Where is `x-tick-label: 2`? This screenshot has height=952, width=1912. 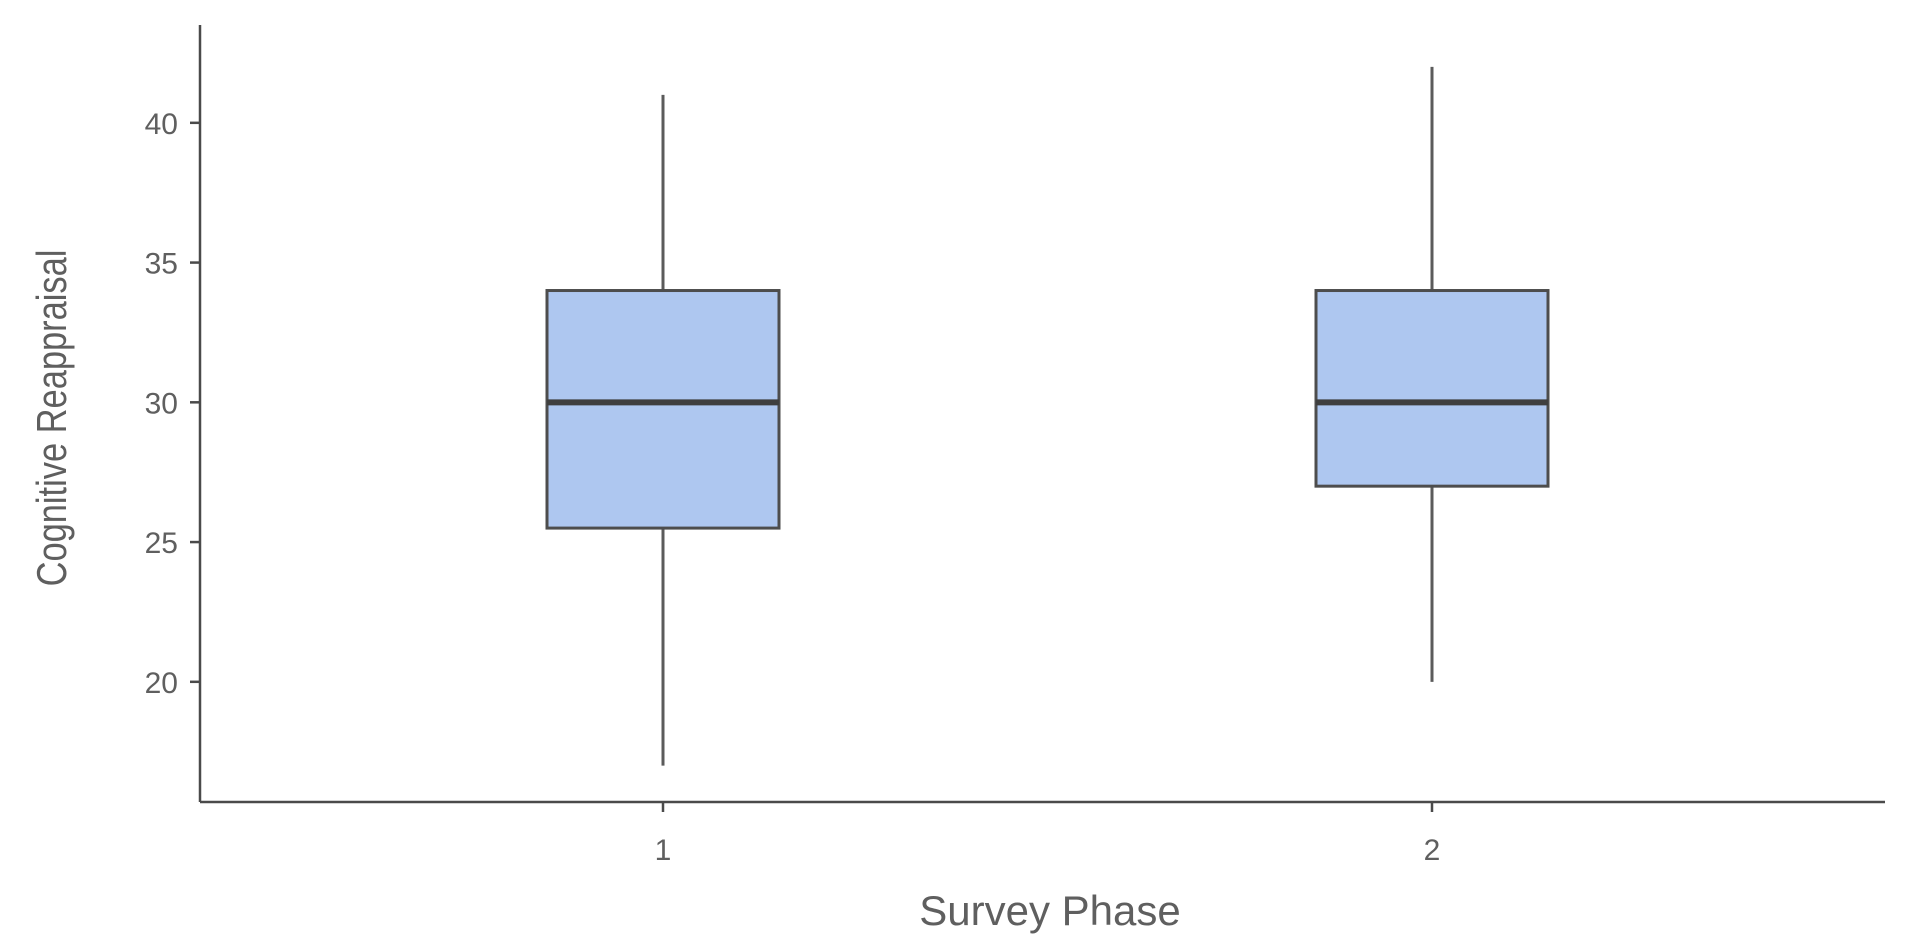 x-tick-label: 2 is located at coordinates (1432, 850).